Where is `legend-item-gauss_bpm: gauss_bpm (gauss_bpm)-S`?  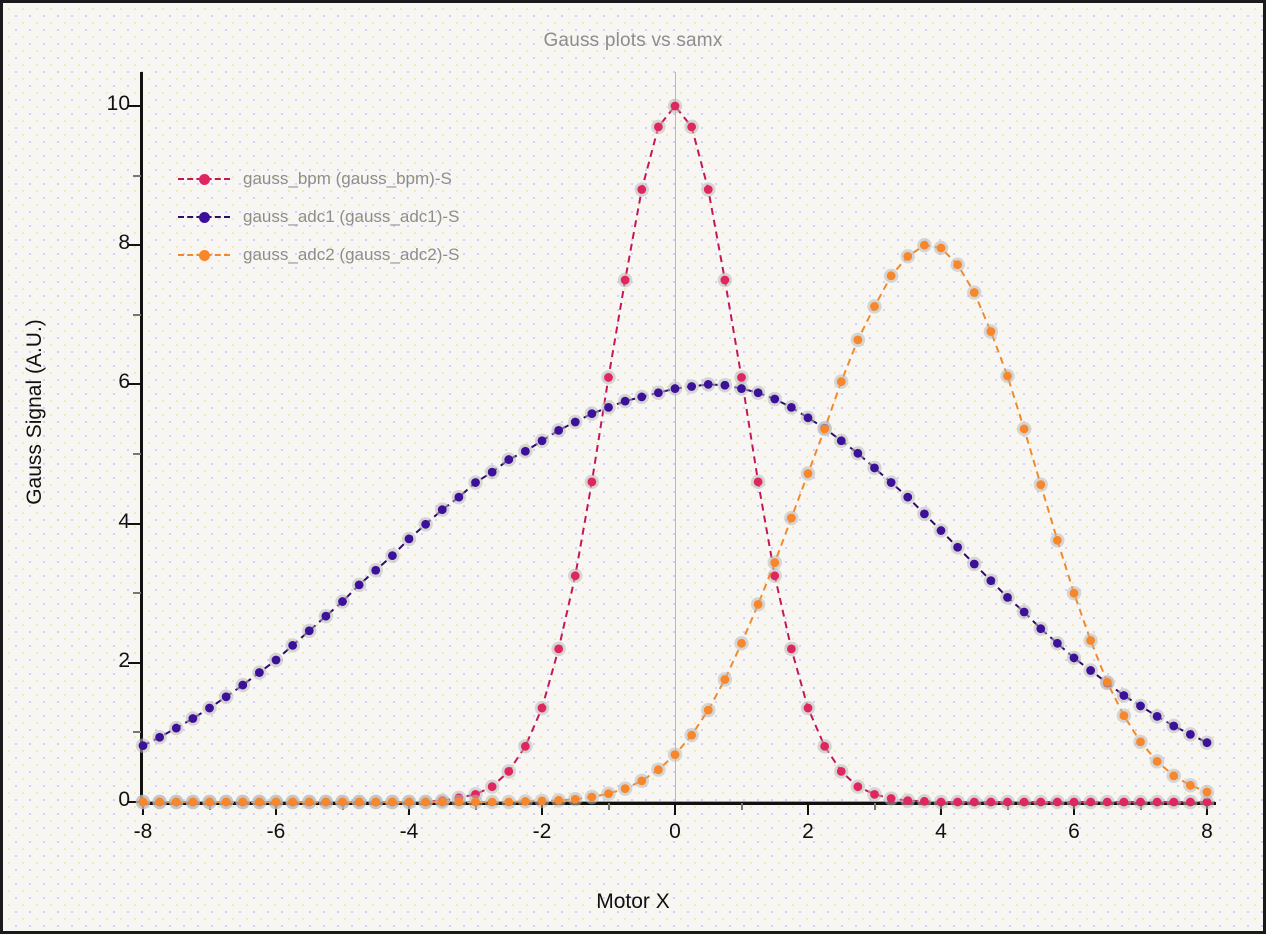 legend-item-gauss_bpm: gauss_bpm (gauss_bpm)-S is located at coordinates (318, 179).